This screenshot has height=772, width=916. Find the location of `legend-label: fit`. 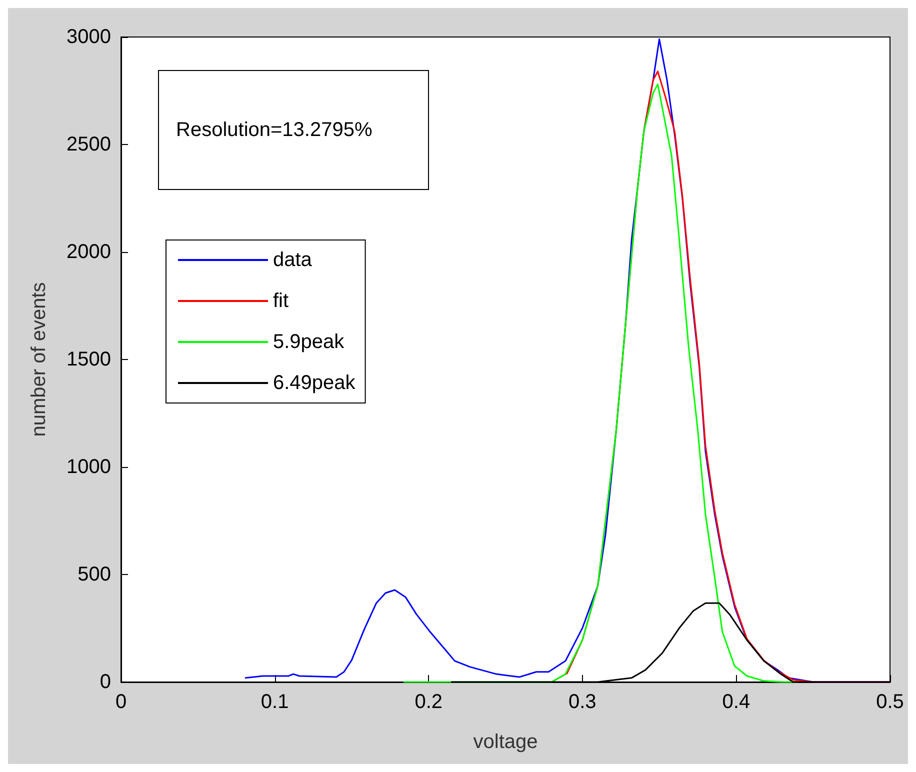

legend-label: fit is located at coordinates (281, 301).